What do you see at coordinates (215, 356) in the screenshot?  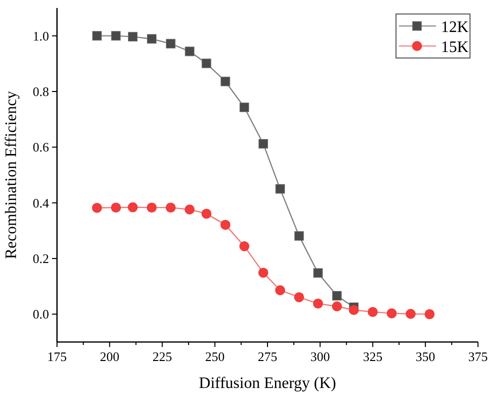 I see `x-tick-label: 250` at bounding box center [215, 356].